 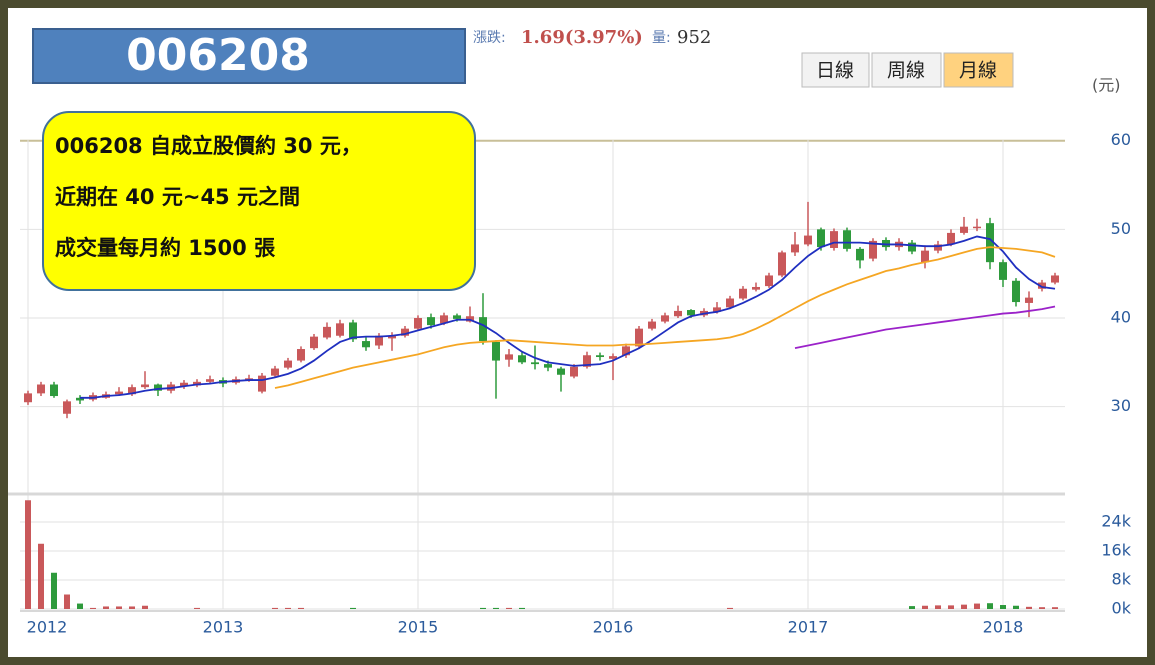 I want to click on unit-label: (元), so click(x=1106, y=85).